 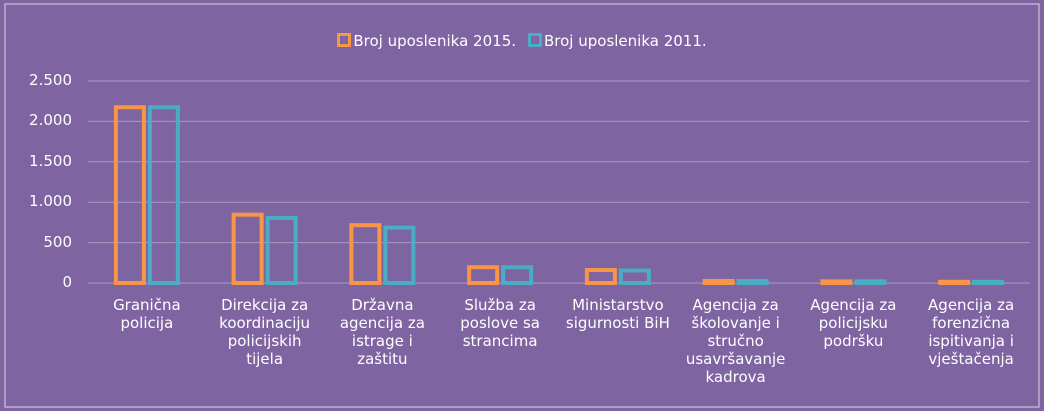 I want to click on x-tick-label: Ministarstvo sigurnosti BiH, so click(x=617, y=314).